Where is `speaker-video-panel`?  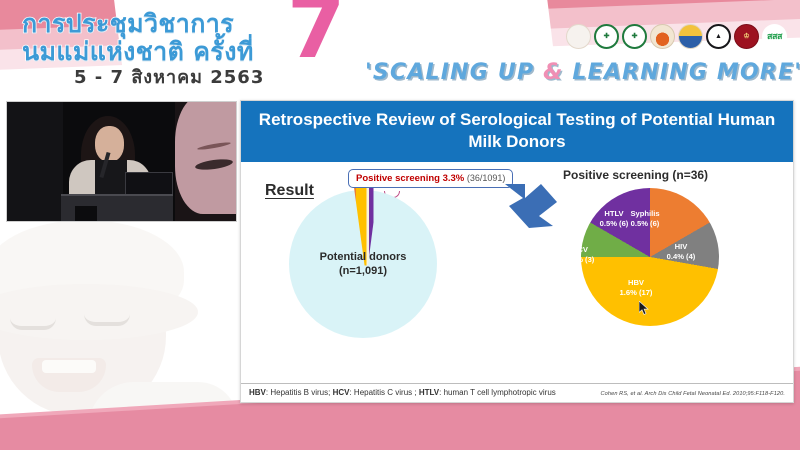
speaker-video-panel is located at coordinates (121, 161).